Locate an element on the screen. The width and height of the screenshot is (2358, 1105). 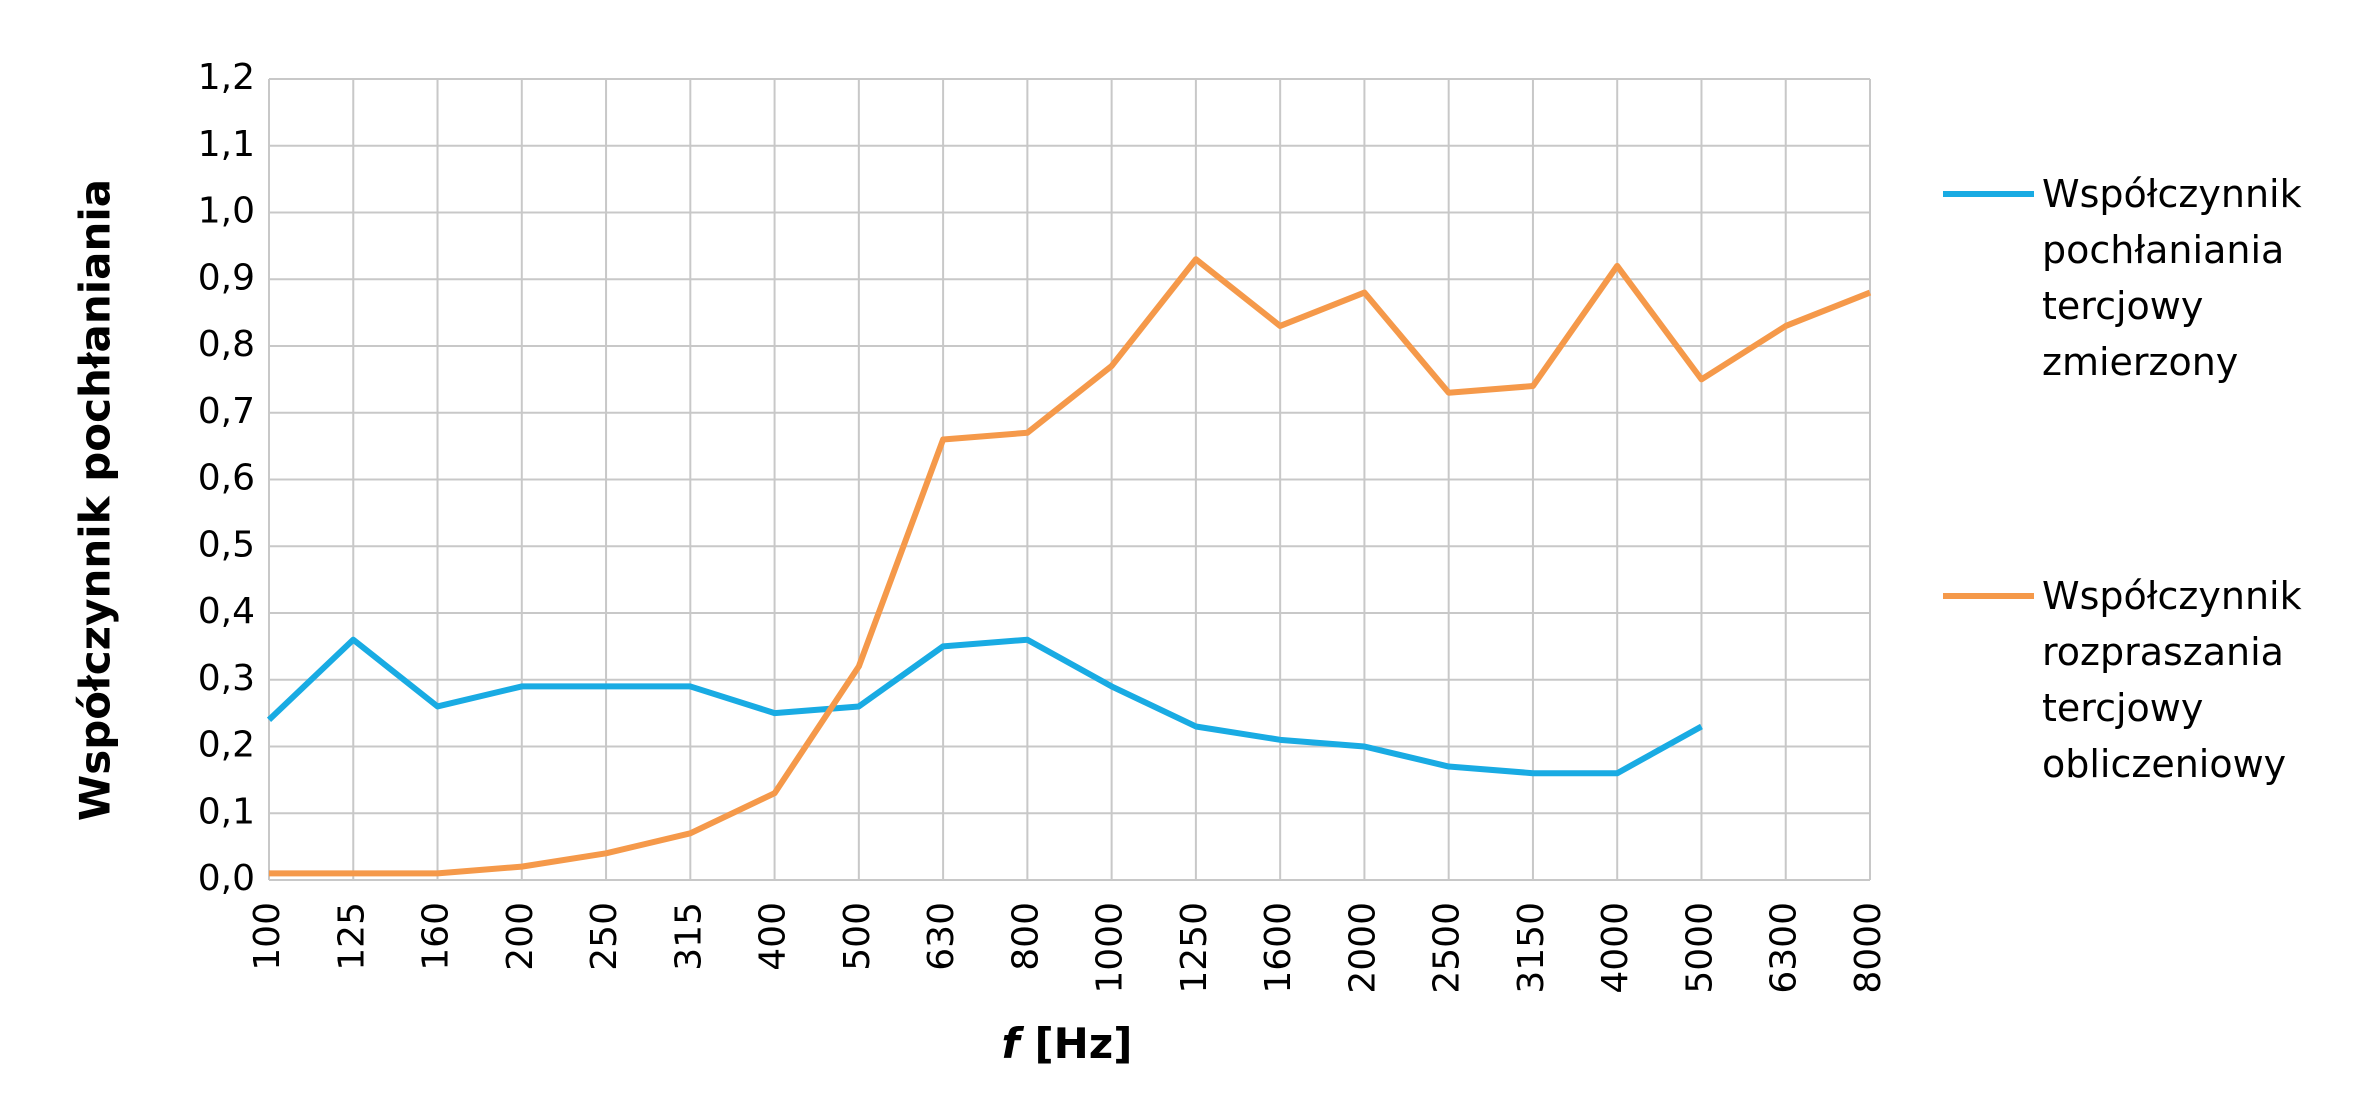
y-tick-label: 1,0 is located at coordinates (226, 211).